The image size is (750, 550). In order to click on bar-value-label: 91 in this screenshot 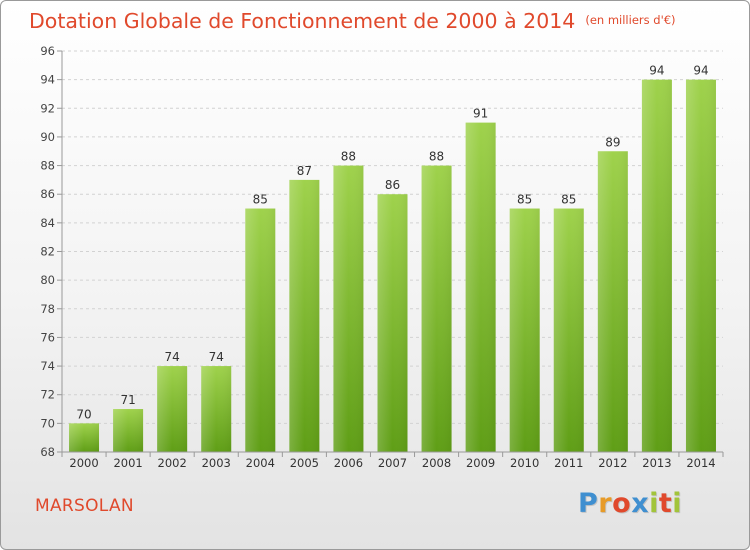, I will do `click(480, 114)`.